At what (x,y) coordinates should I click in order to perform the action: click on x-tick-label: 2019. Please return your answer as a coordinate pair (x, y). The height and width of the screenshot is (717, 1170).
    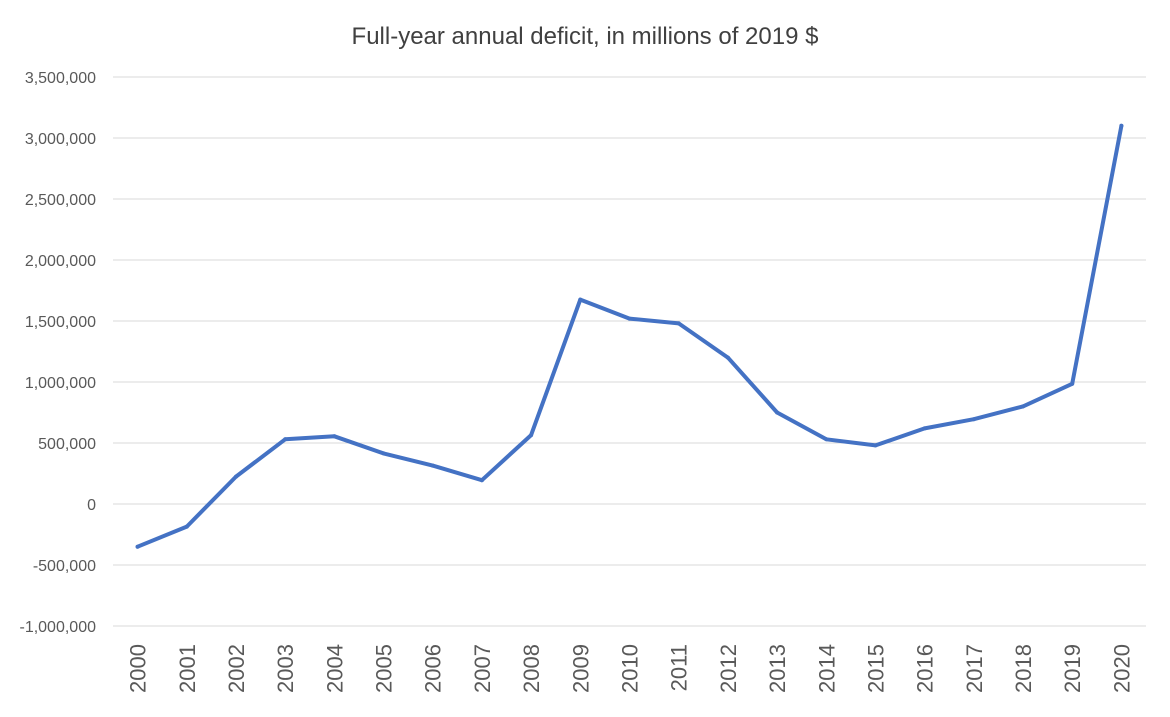
    Looking at the image, I should click on (1072, 668).